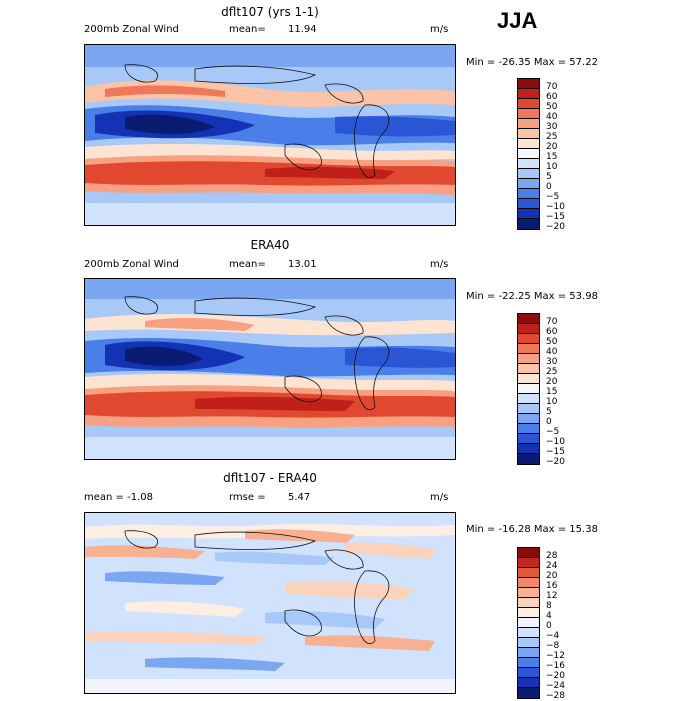 This screenshot has height=701, width=700. I want to click on panel-2-min-max: Min = -22.25 Max = 53.98, so click(532, 296).